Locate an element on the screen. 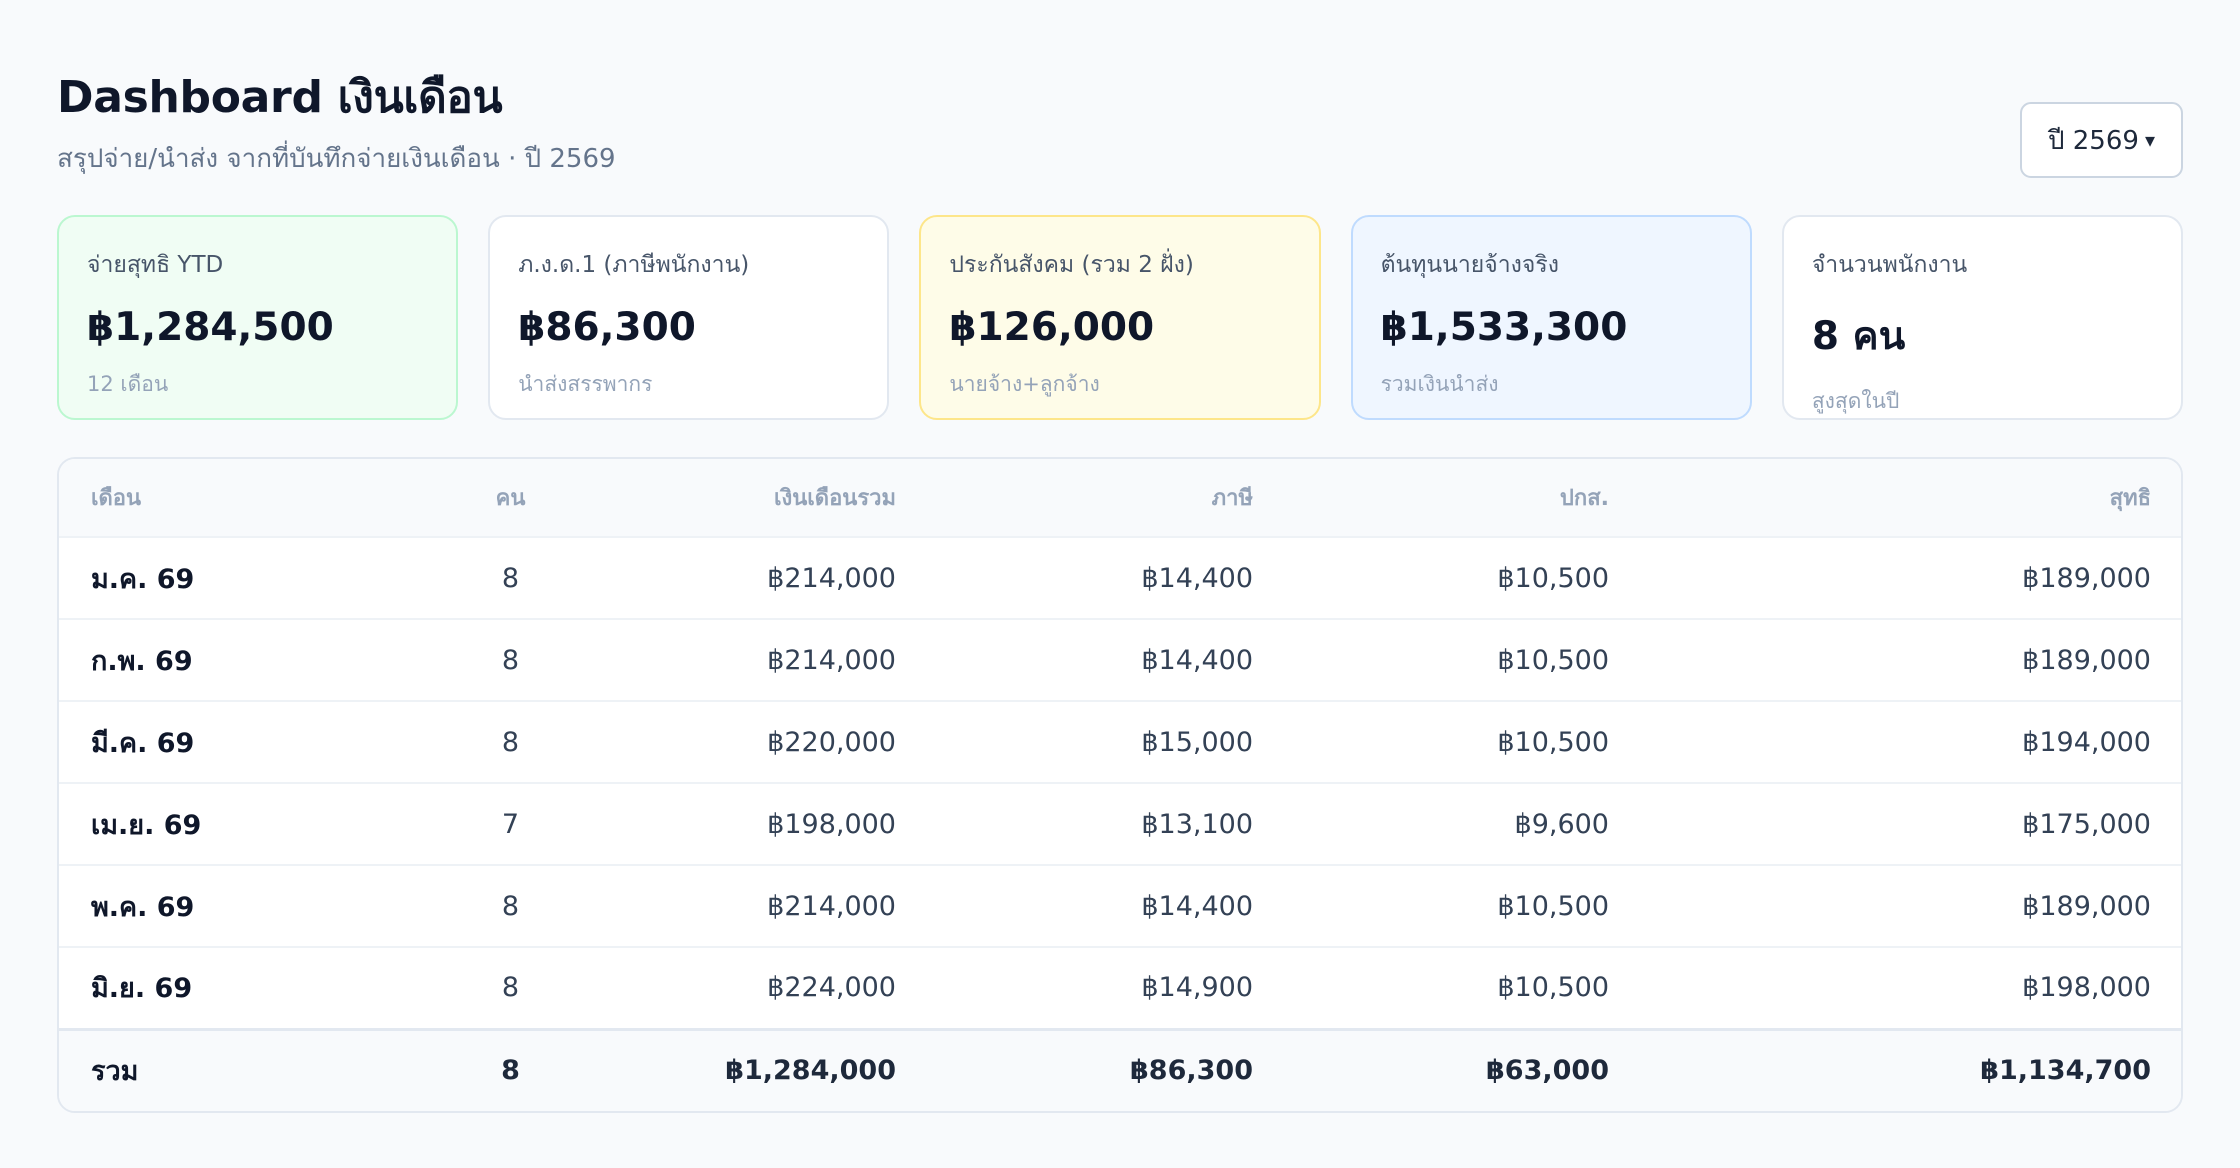 The image size is (2240, 1168). total-label: รวม is located at coordinates (115, 1072).